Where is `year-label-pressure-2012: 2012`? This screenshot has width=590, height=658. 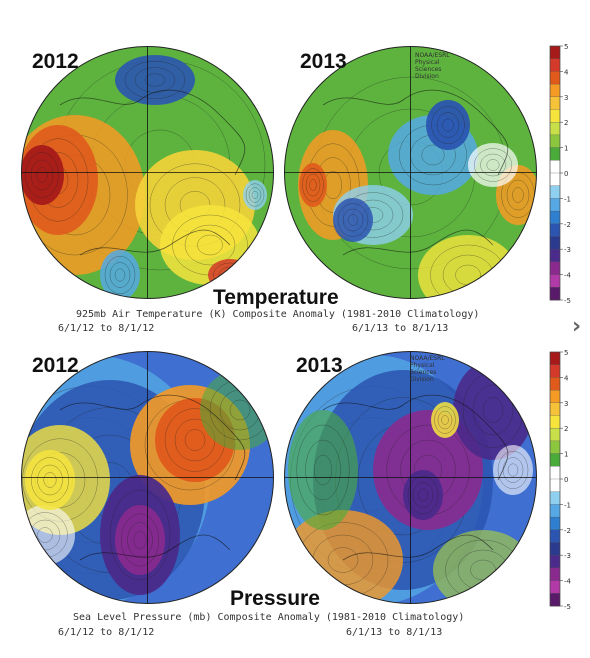 year-label-pressure-2012: 2012 is located at coordinates (55, 365).